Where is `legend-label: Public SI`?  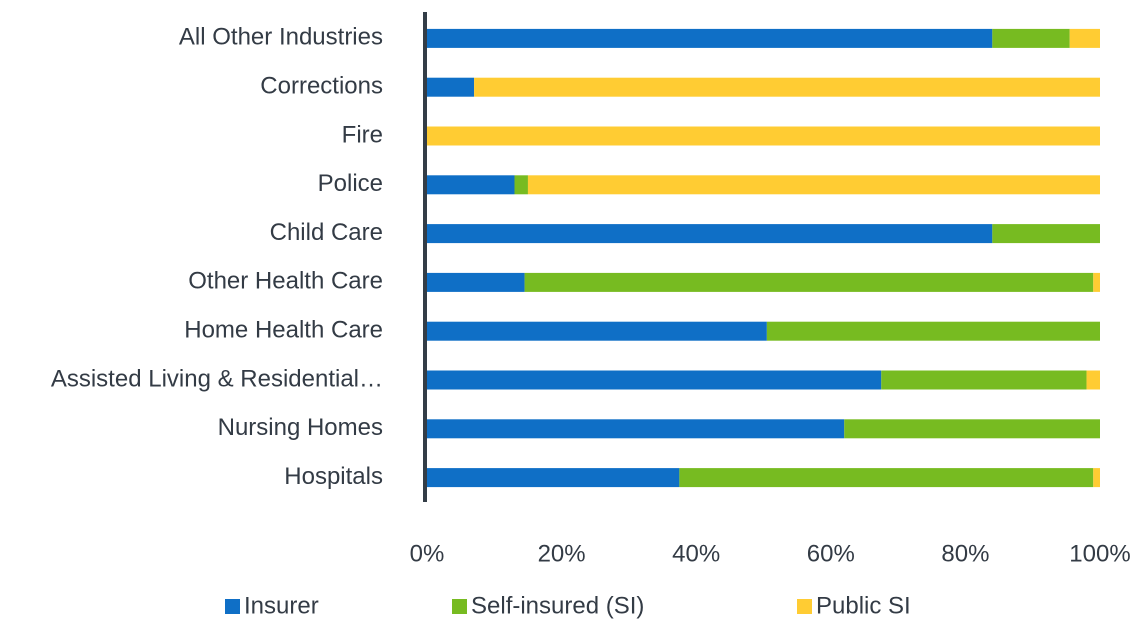 legend-label: Public SI is located at coordinates (863, 605).